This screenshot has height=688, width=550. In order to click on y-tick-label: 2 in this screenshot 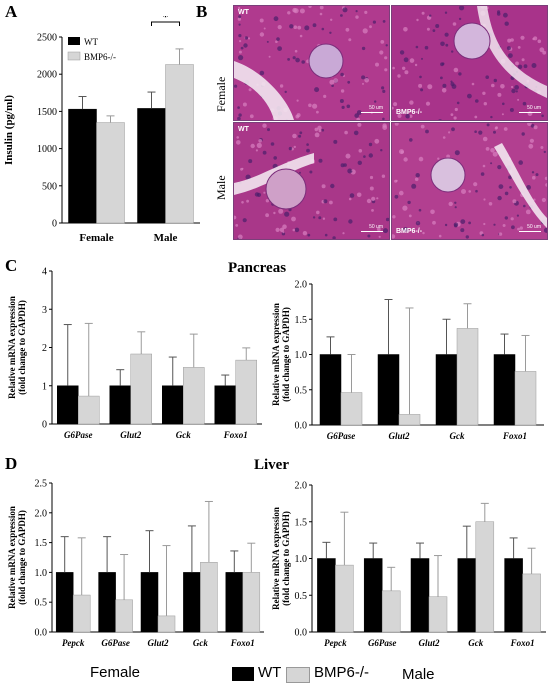, I will do `click(44, 348)`.